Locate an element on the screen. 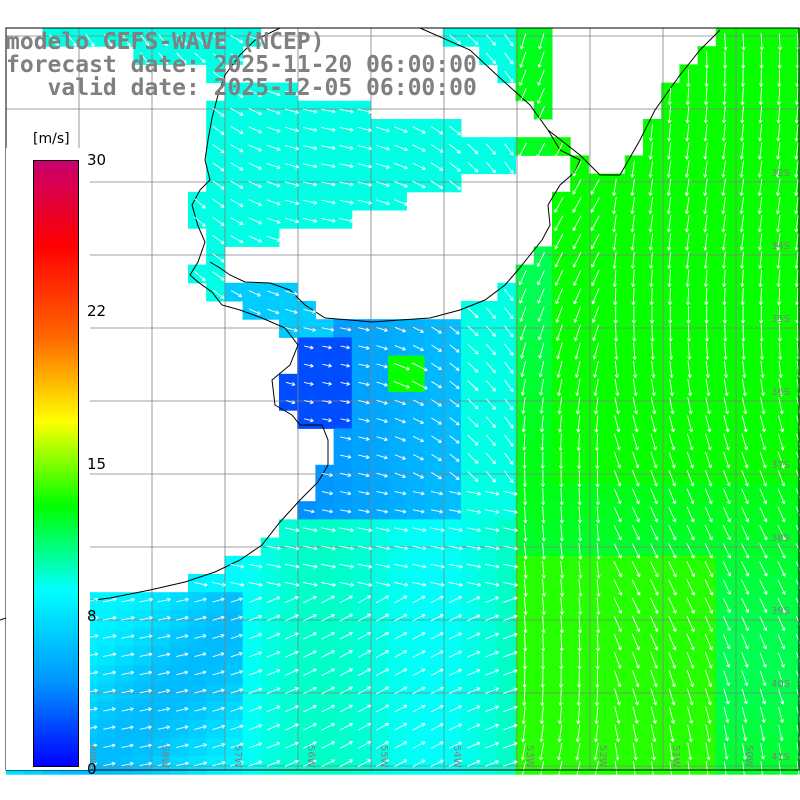 The image size is (800, 800). latitude-label: 32S is located at coordinates (780, 173).